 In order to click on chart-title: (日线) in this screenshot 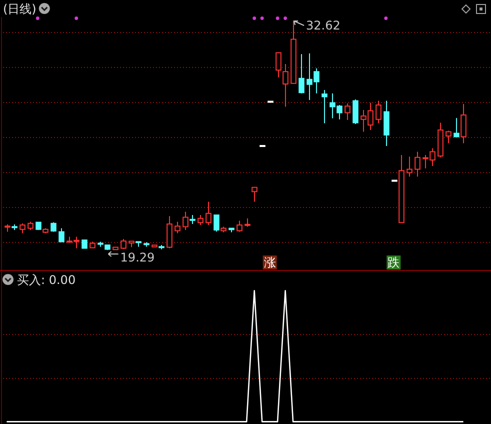, I will do `click(19, 9)`.